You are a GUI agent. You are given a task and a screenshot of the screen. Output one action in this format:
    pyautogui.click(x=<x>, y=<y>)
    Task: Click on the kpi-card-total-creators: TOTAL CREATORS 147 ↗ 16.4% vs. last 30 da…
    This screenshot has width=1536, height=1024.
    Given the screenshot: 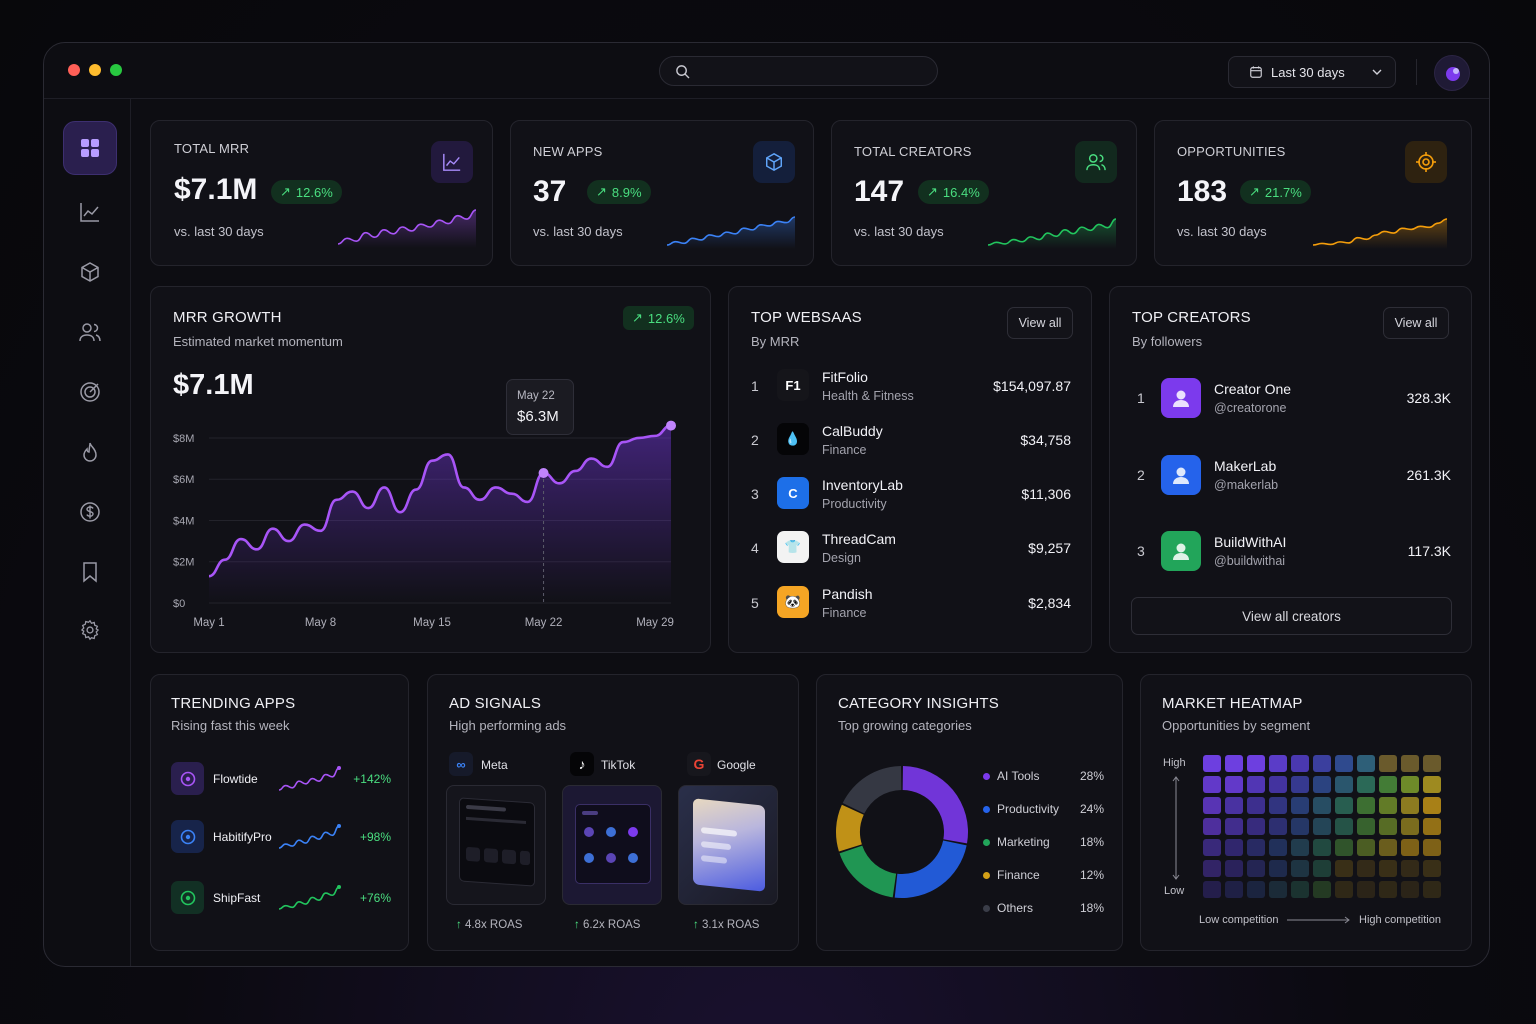 What is the action you would take?
    pyautogui.click(x=984, y=193)
    